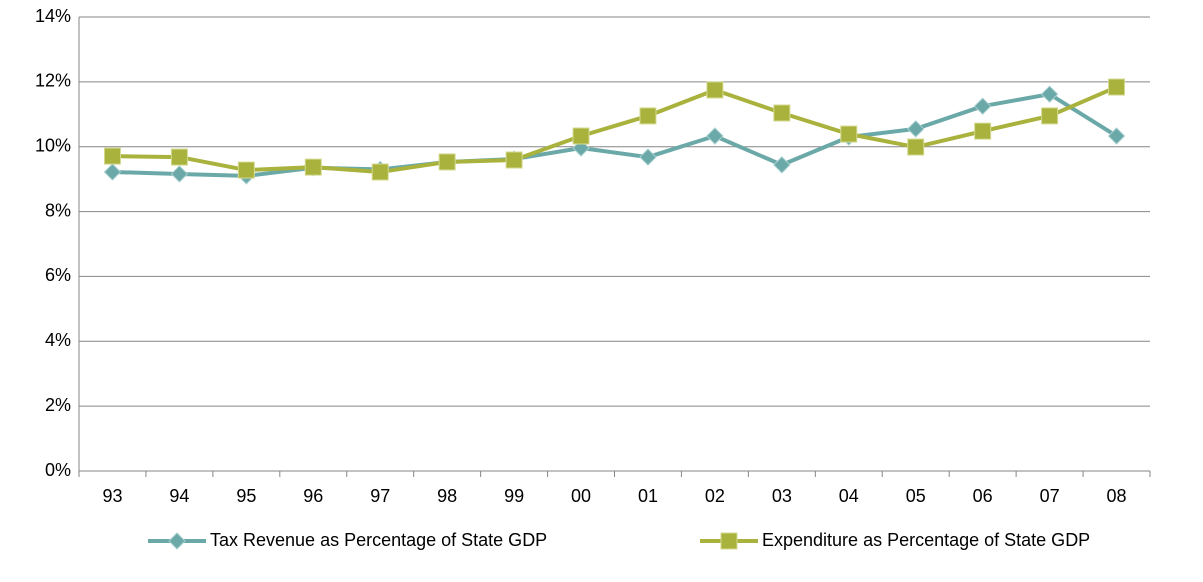  Describe the element at coordinates (514, 496) in the screenshot. I see `x-tick-label: 99` at that location.